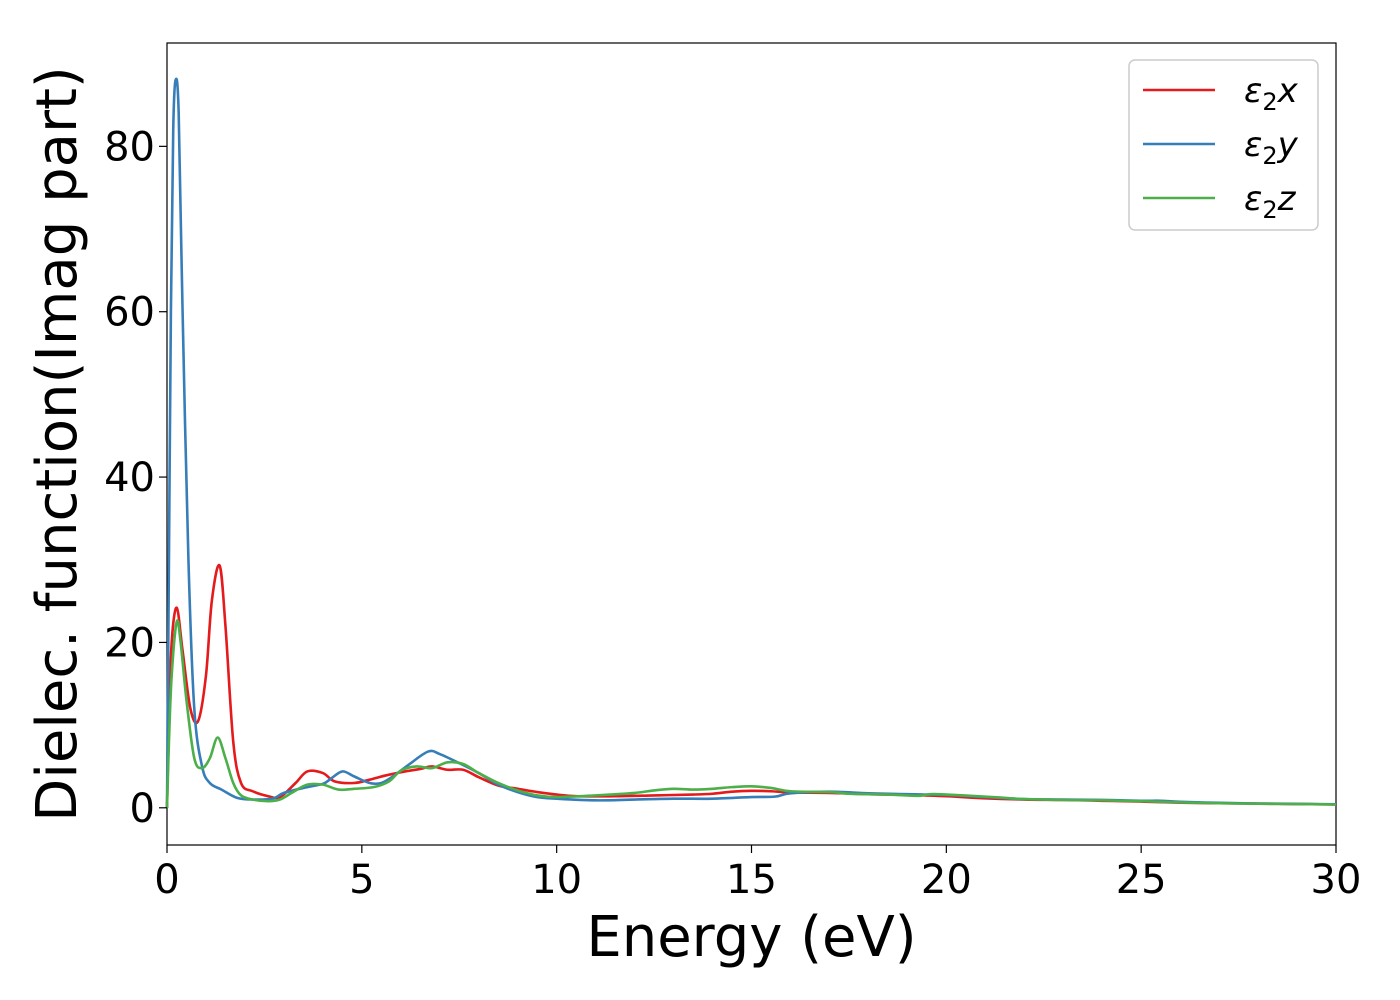  What do you see at coordinates (1141, 880) in the screenshot?
I see `x-tick-label: 25` at bounding box center [1141, 880].